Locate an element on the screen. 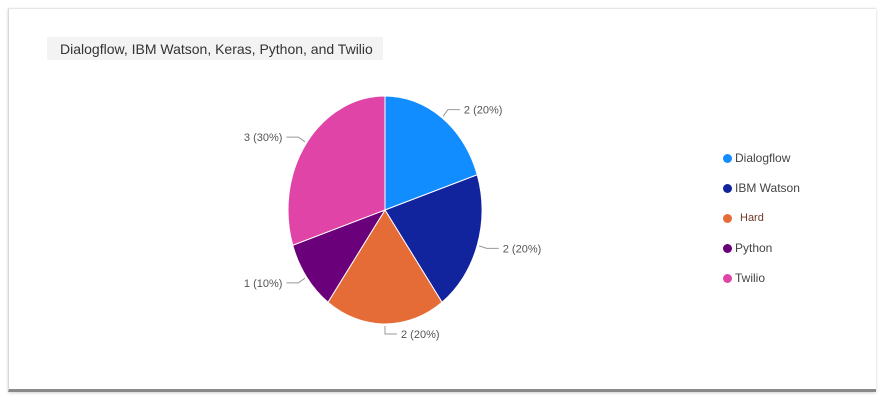 The height and width of the screenshot is (398, 879). data-label-dialogflow: 2 (20%) is located at coordinates (483, 111).